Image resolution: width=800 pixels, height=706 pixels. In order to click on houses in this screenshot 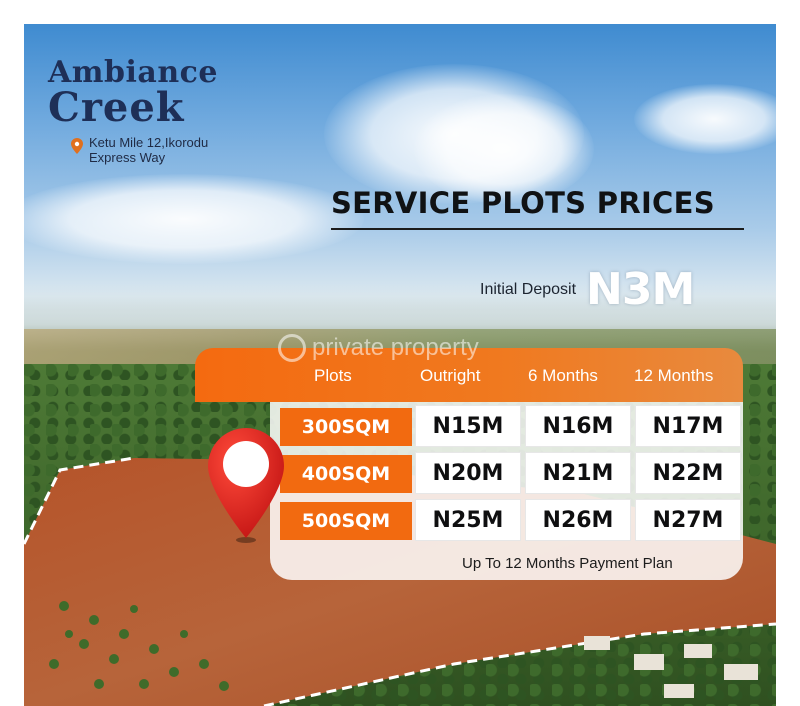, I will do `click(671, 667)`.